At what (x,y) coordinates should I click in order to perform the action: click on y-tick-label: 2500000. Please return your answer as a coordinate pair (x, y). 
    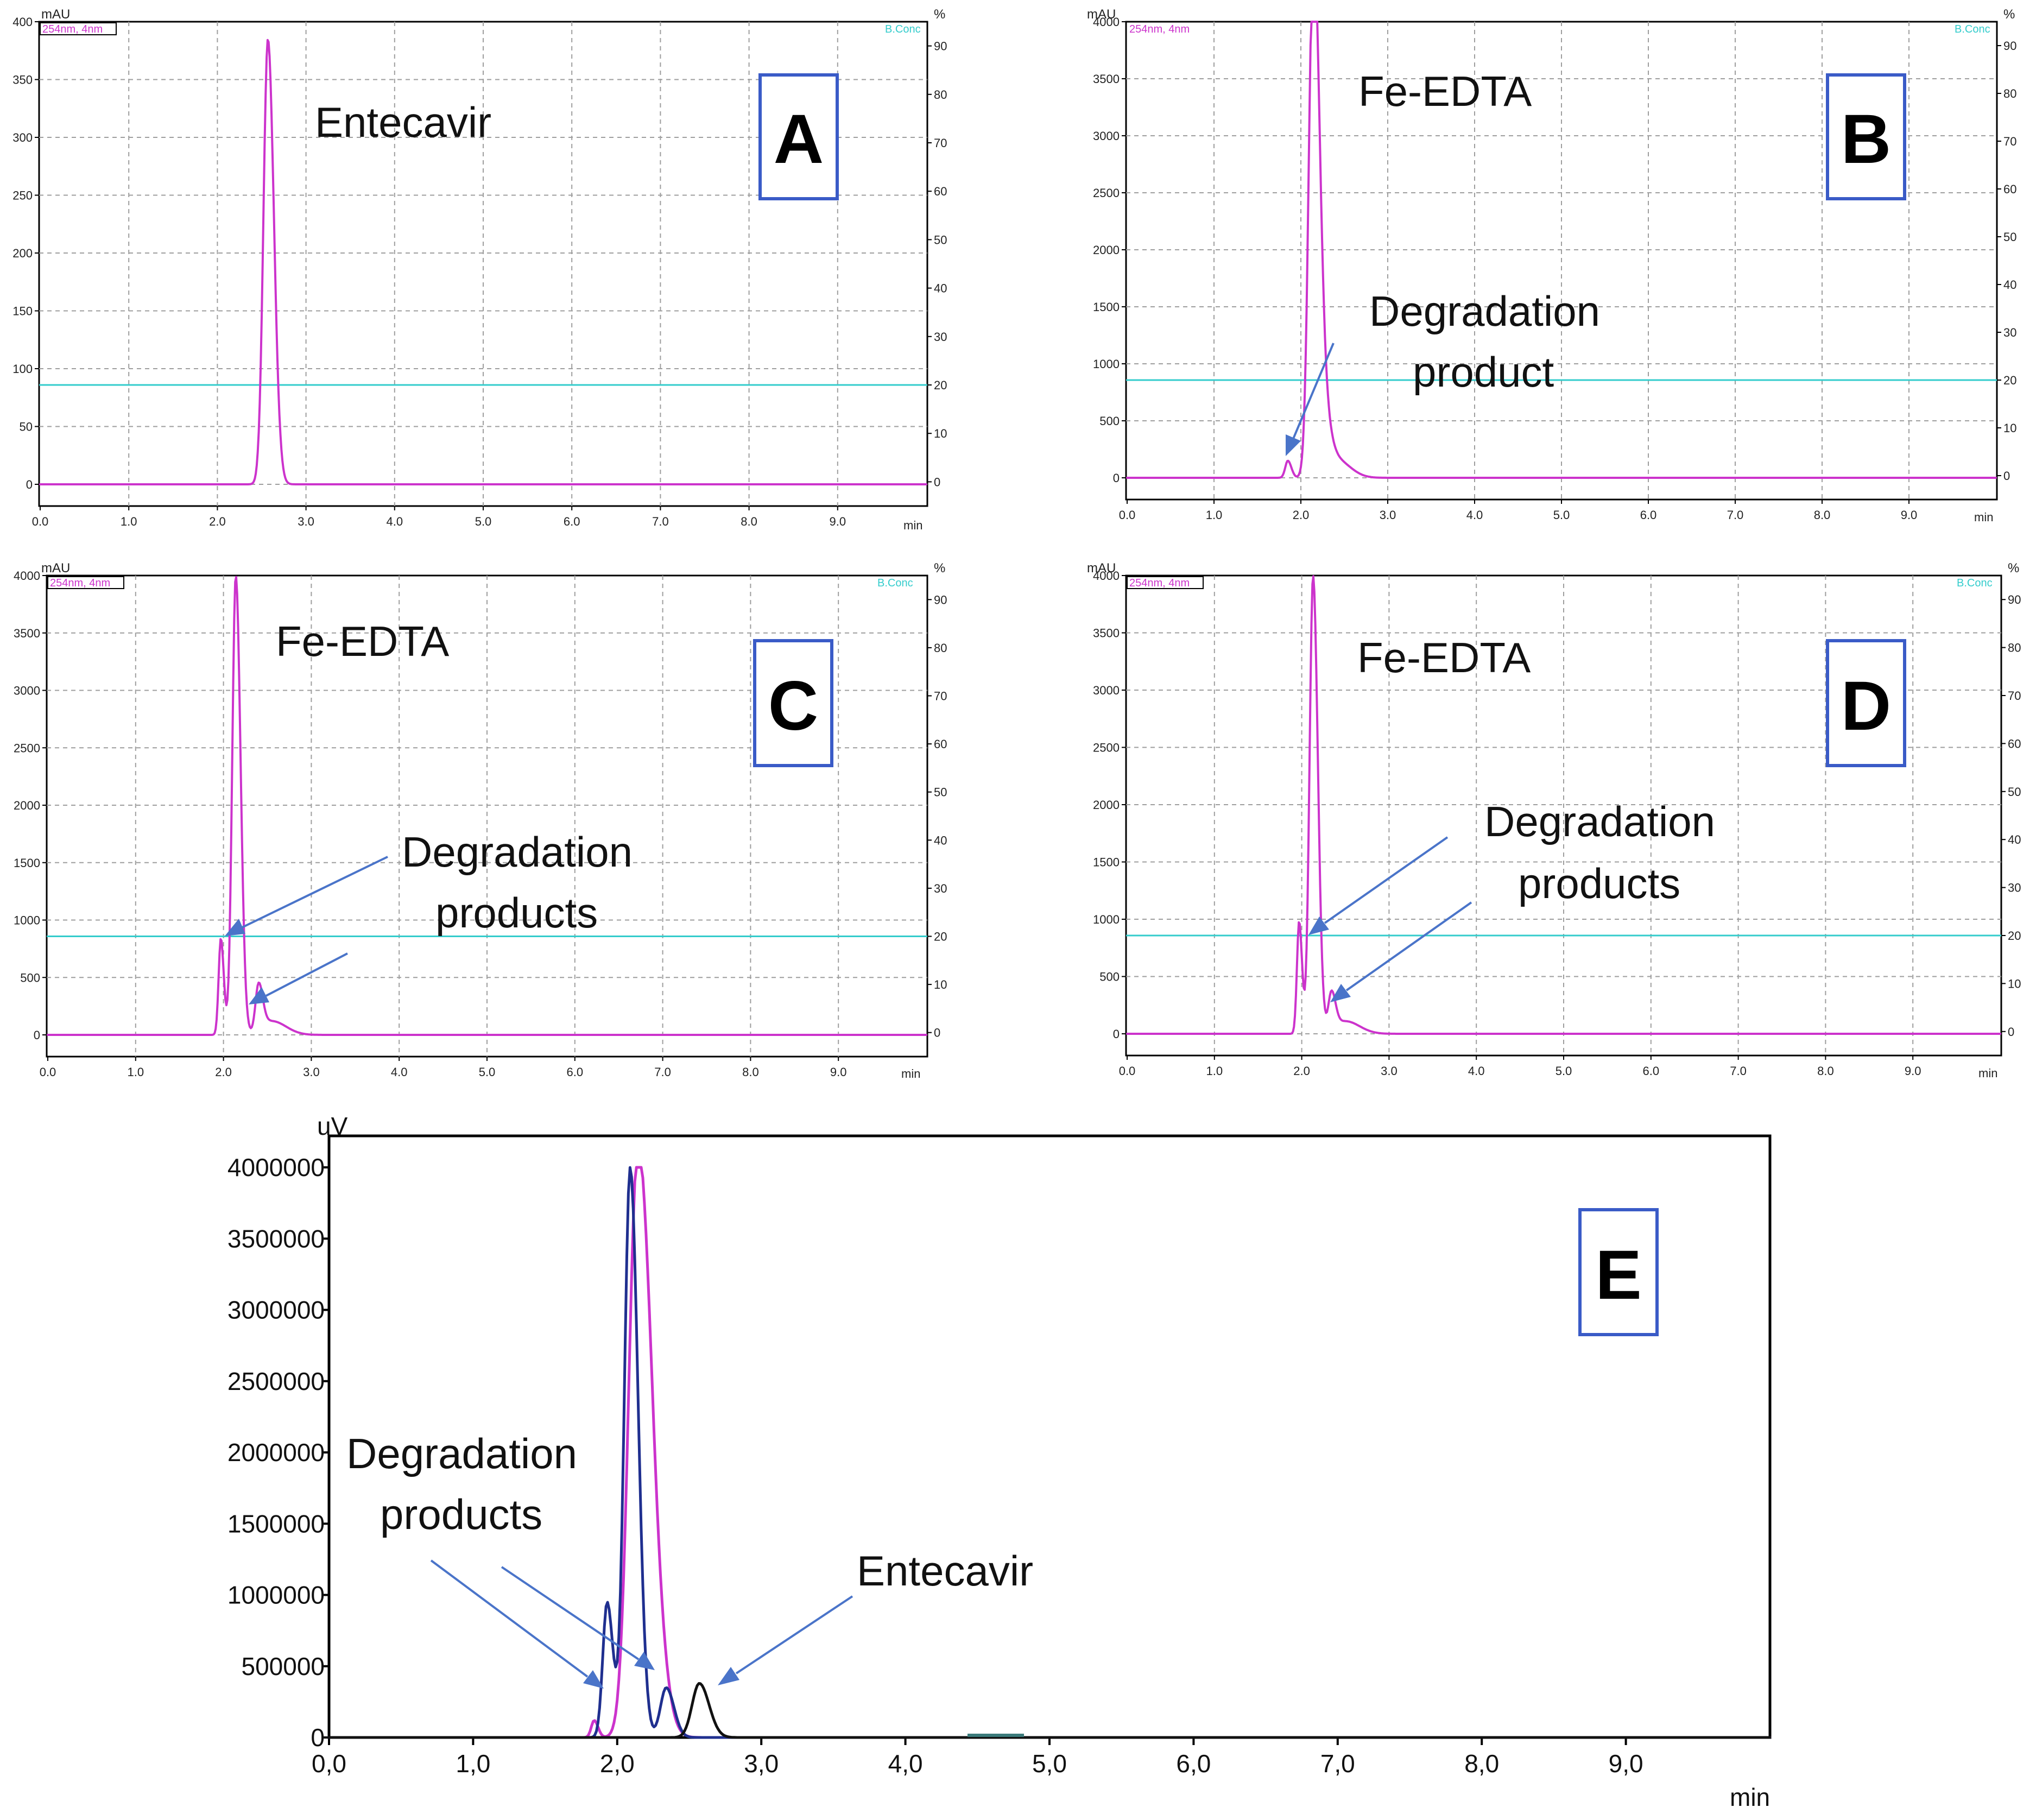
    Looking at the image, I should click on (276, 1381).